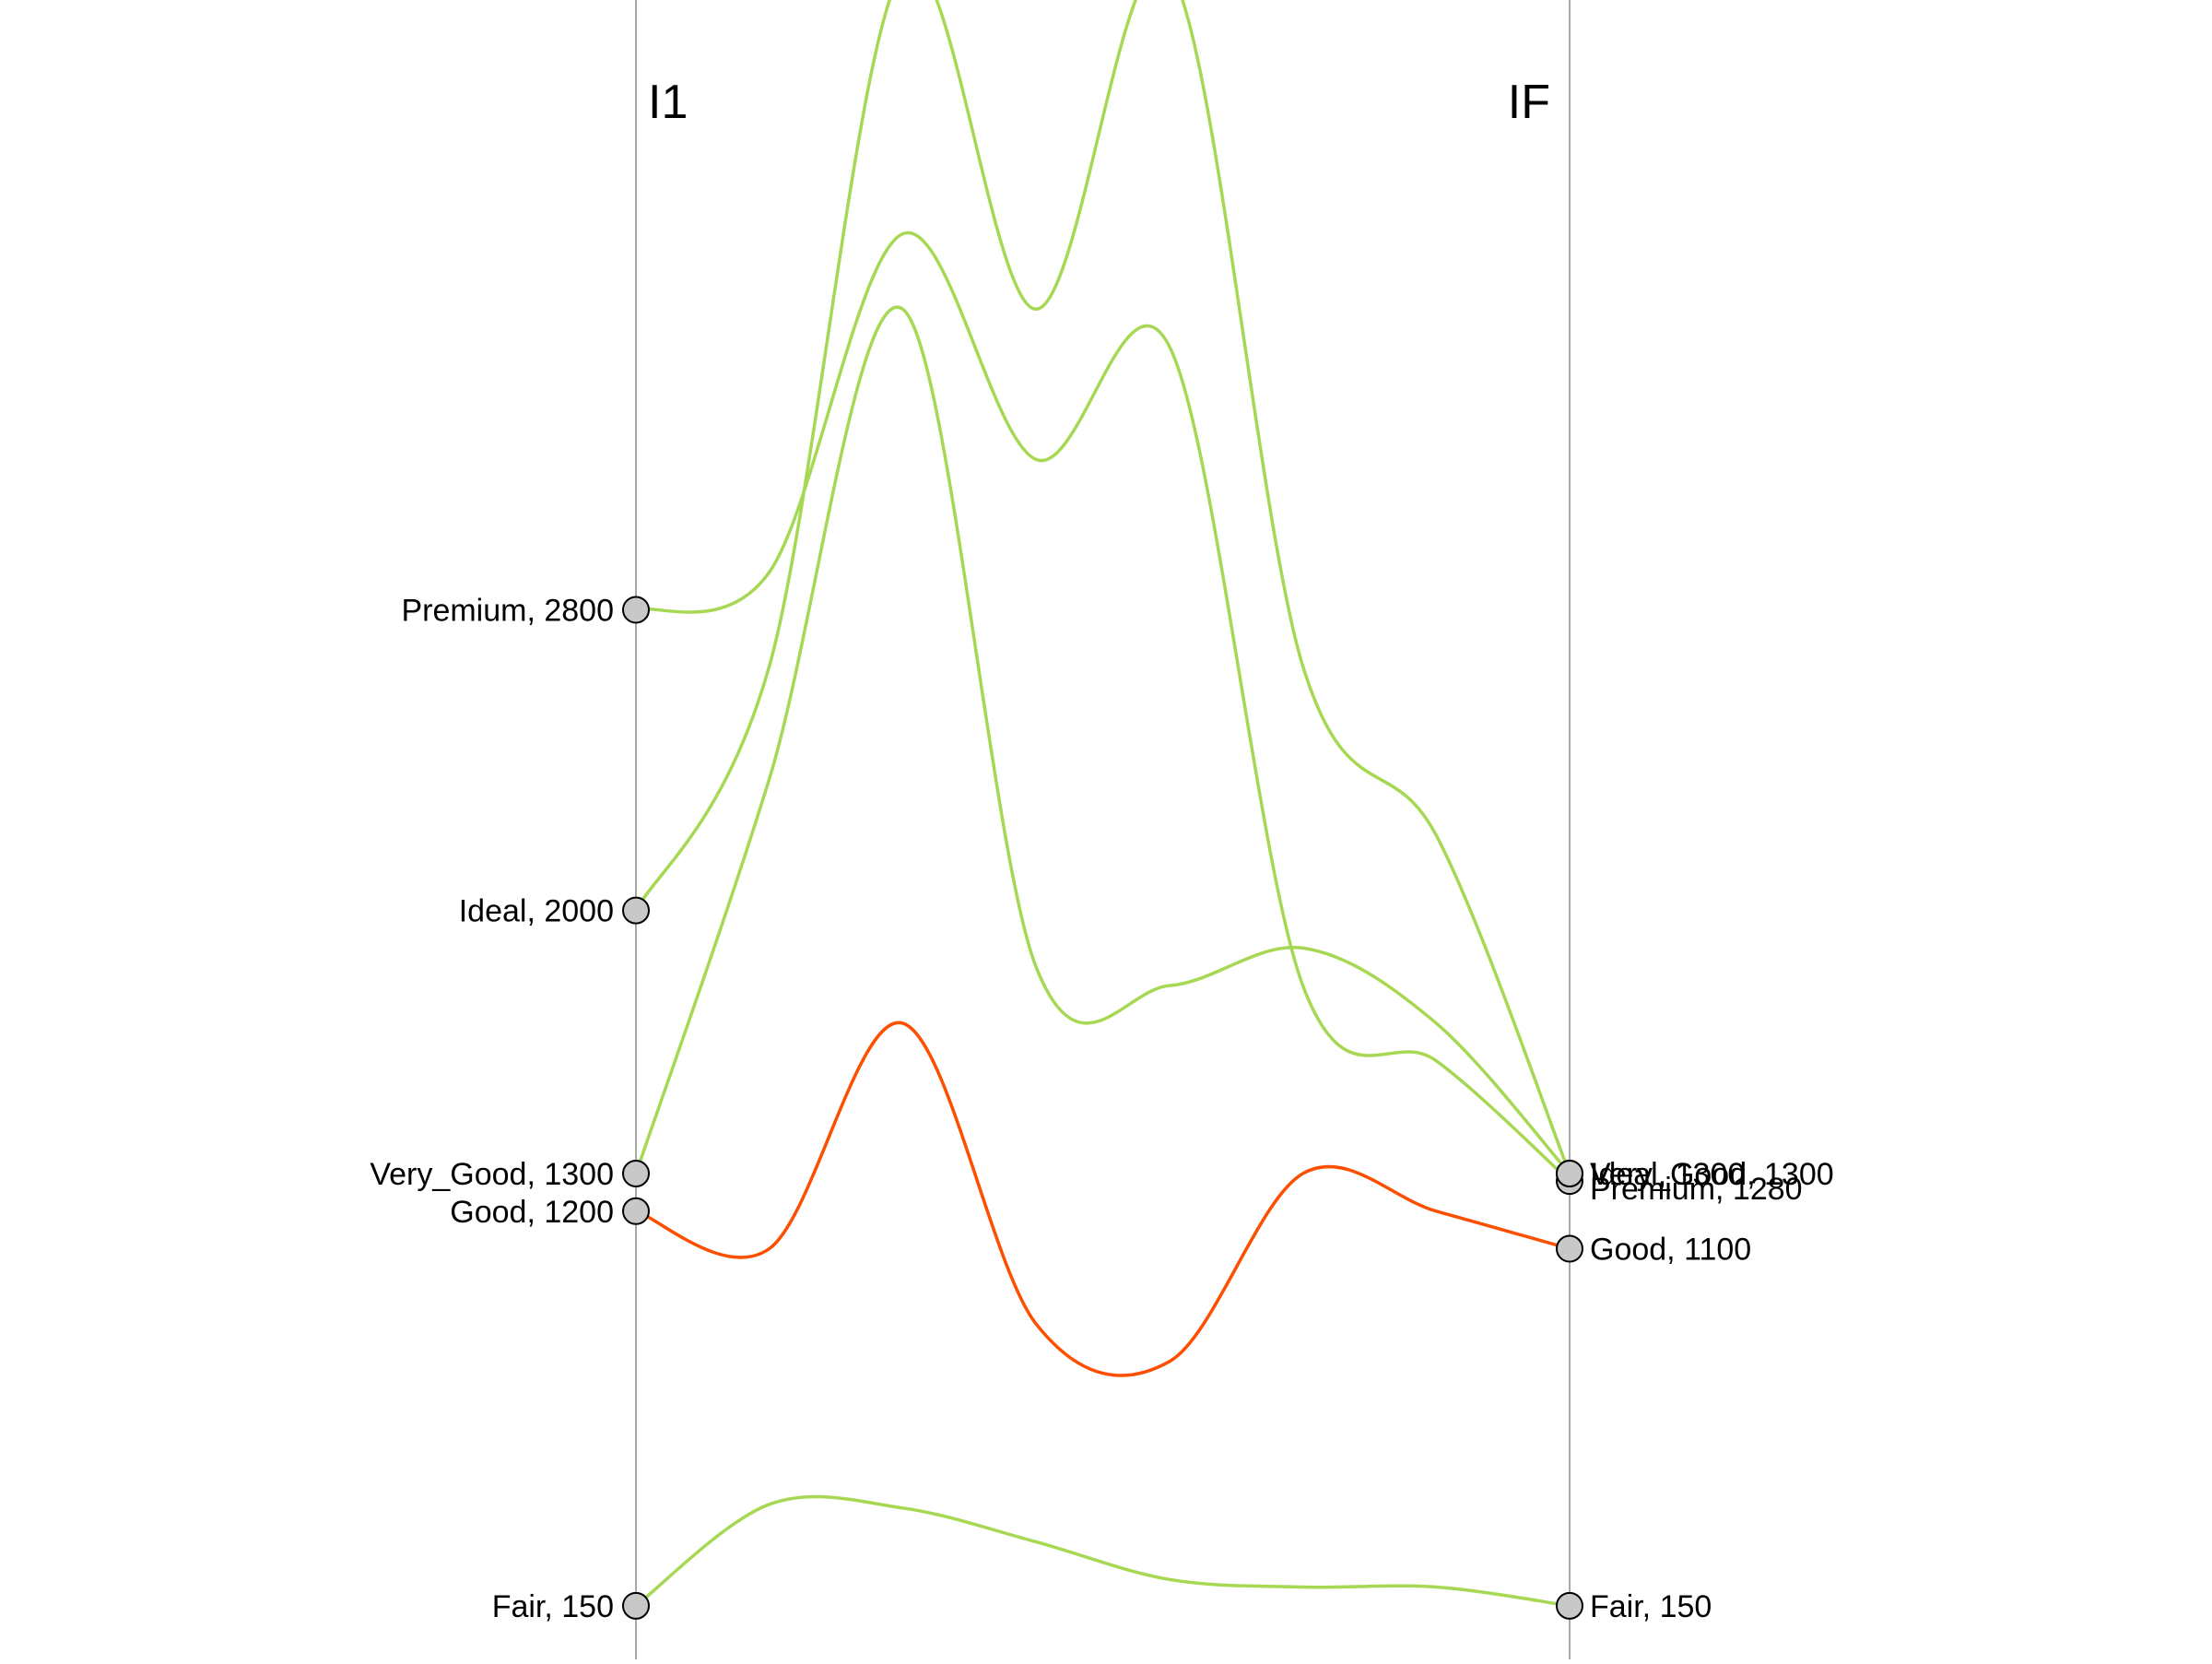 This screenshot has height=1664, width=2212. I want to click on start-label-fair: Fair, 150, so click(553, 1606).